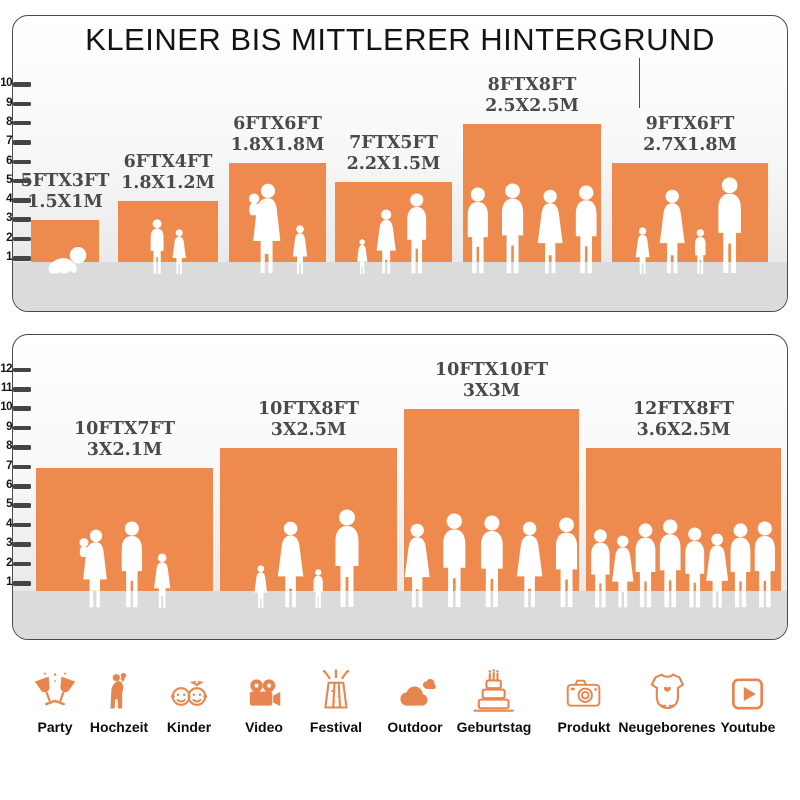 Image resolution: width=800 pixels, height=800 pixels. What do you see at coordinates (65, 181) in the screenshot?
I see `bar-size-label-ft: 5FTX3FT` at bounding box center [65, 181].